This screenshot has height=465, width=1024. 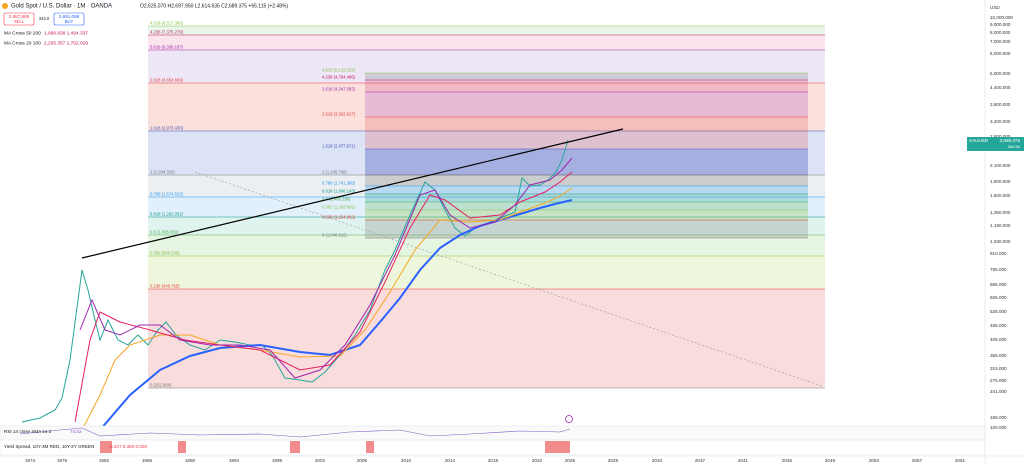 I want to click on time-label: 2022, so click(x=537, y=460).